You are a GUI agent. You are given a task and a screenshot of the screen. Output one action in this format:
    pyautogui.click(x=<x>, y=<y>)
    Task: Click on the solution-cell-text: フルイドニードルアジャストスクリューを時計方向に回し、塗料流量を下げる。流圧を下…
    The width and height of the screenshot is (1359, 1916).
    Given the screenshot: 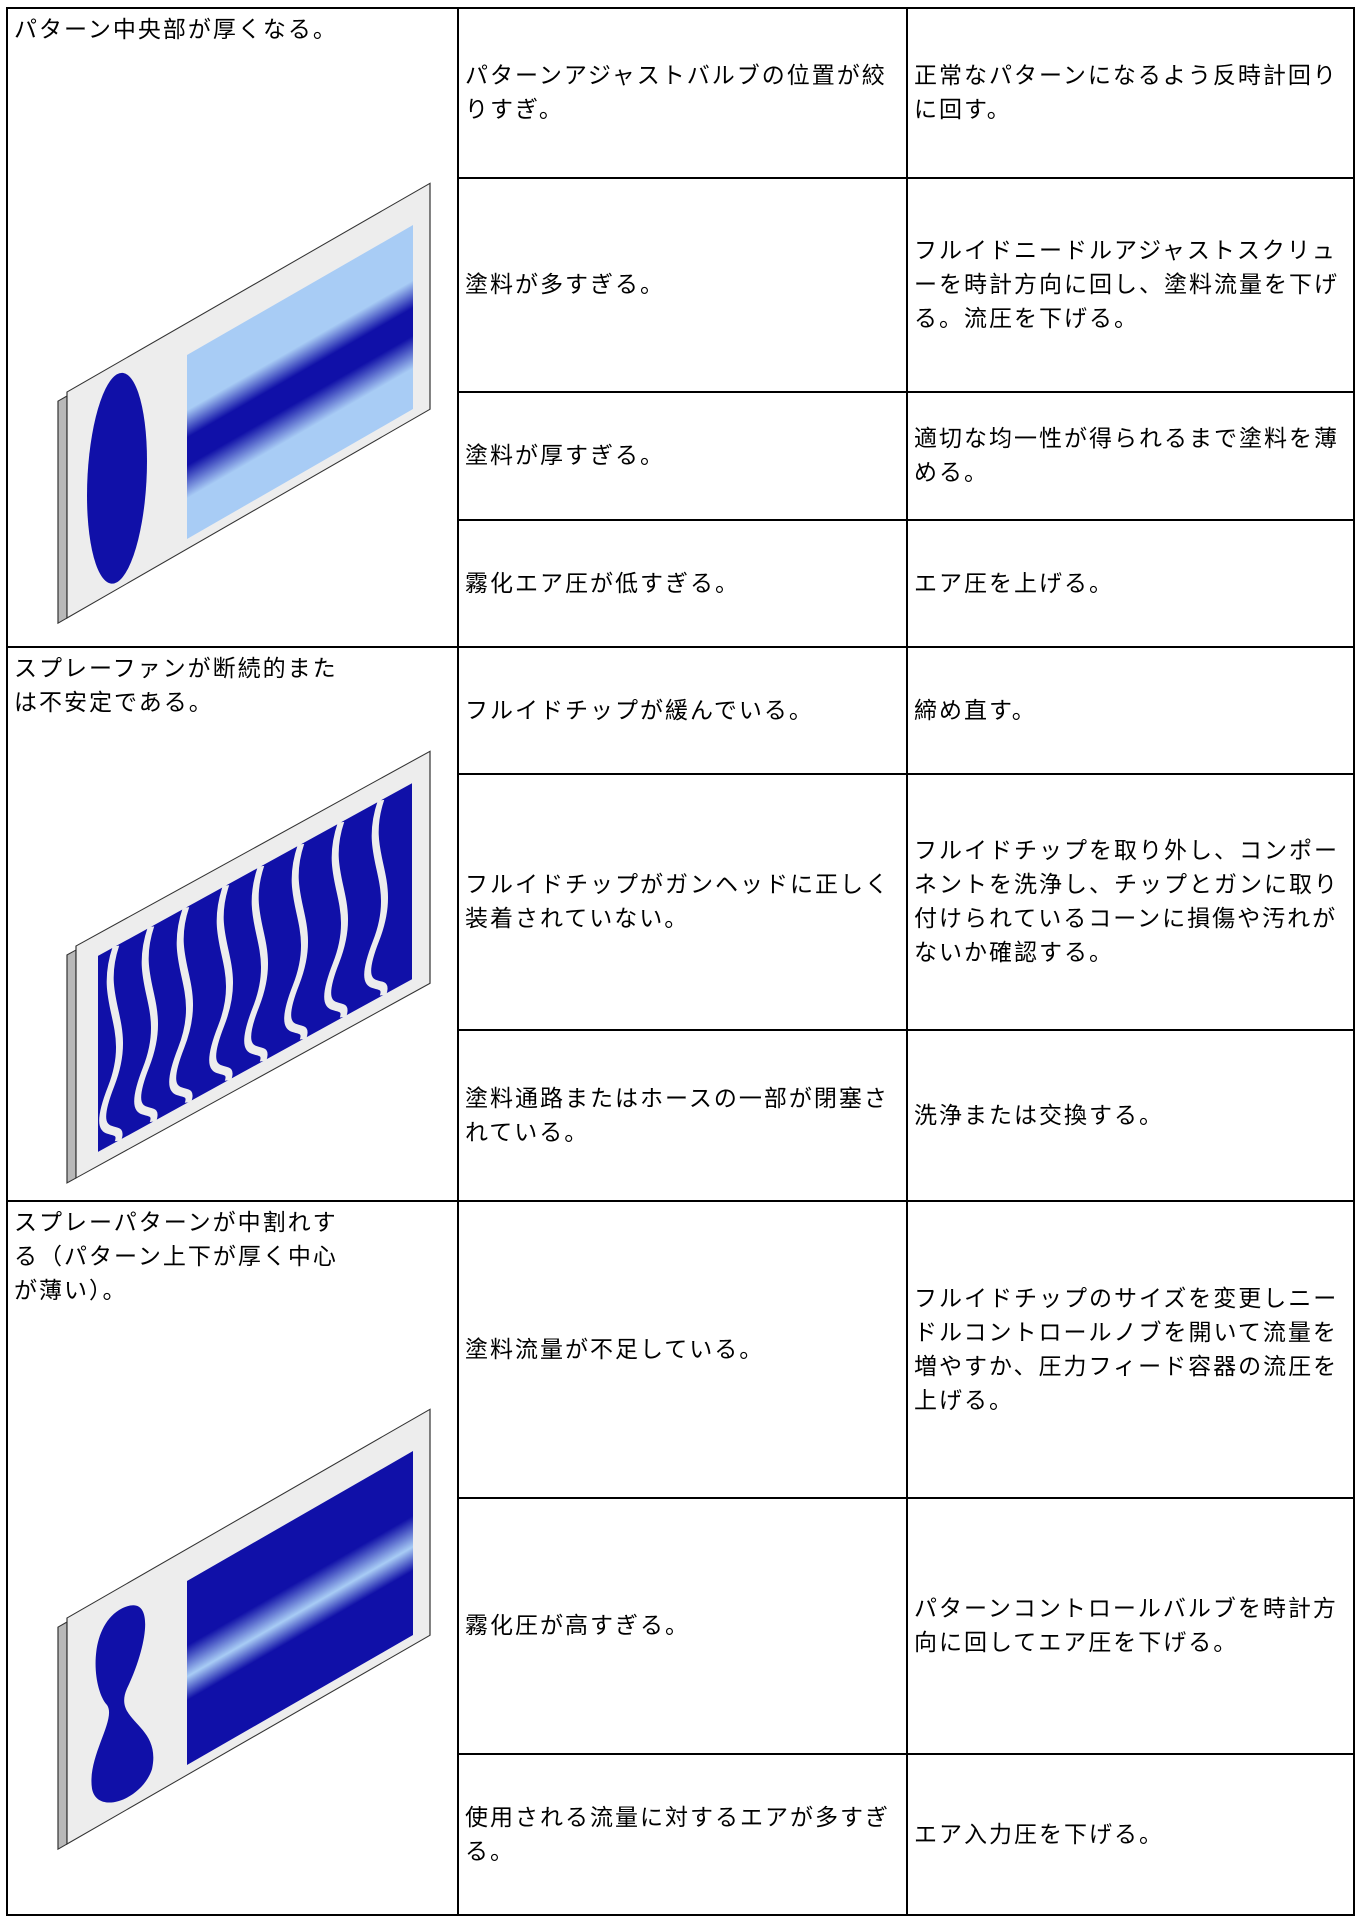 What is the action you would take?
    pyautogui.click(x=1126, y=285)
    